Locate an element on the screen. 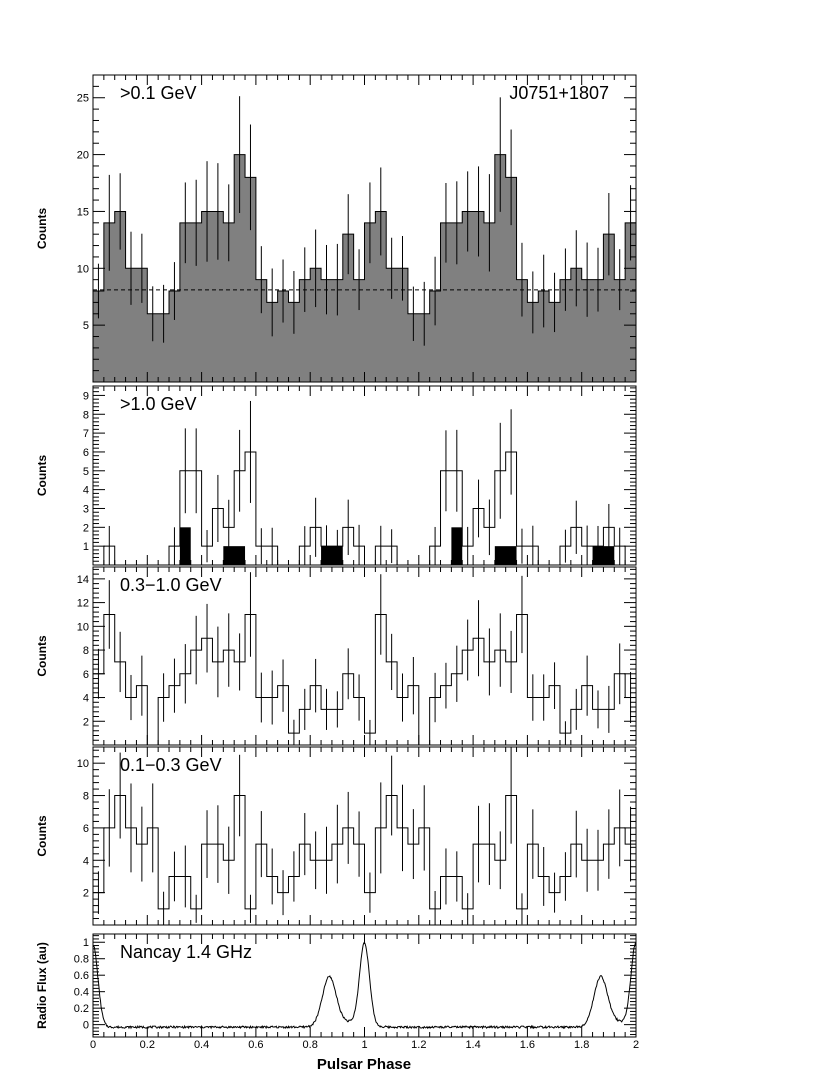  x-tick-label: 1.2 is located at coordinates (418, 1045).